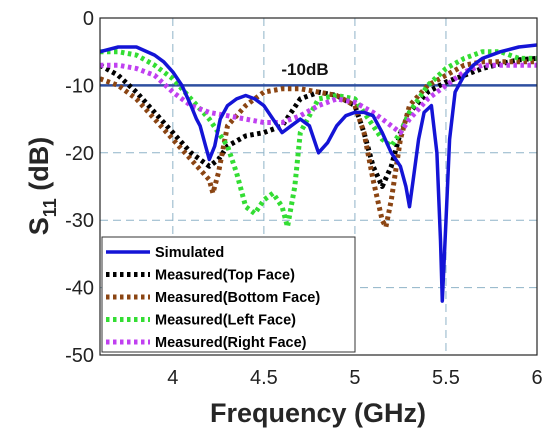 The image size is (550, 438). I want to click on legend-label-3: Measured(Left Face), so click(225, 321).